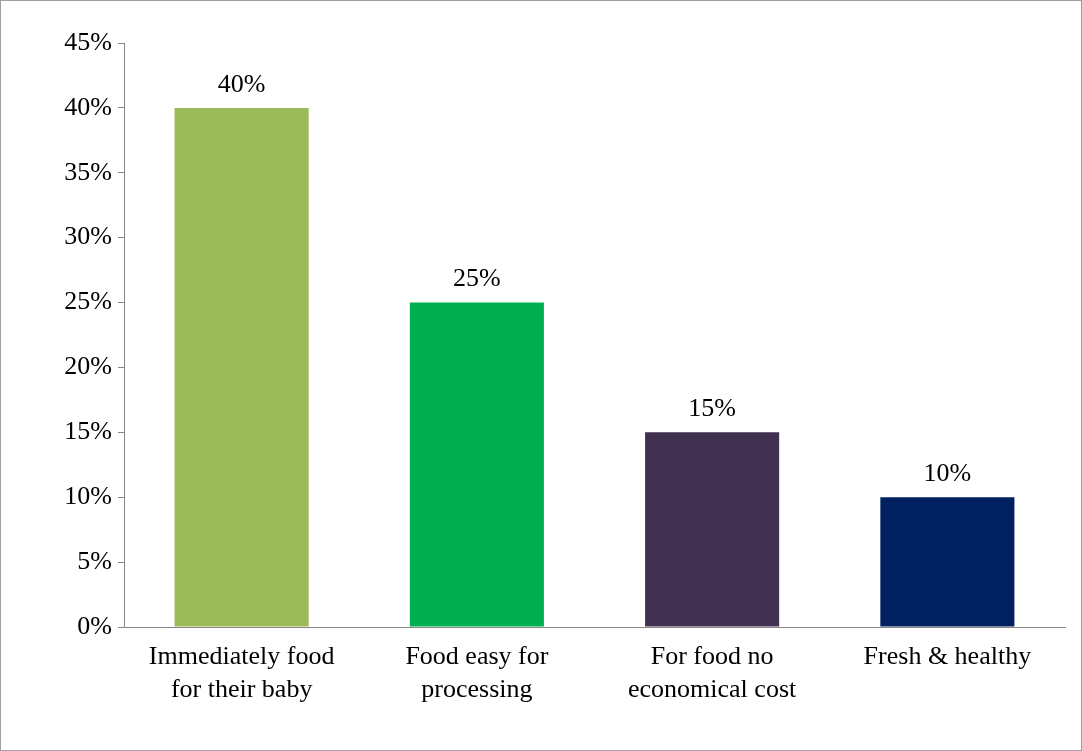  I want to click on x-tick-label: Fresh & healthy, so click(947, 656).